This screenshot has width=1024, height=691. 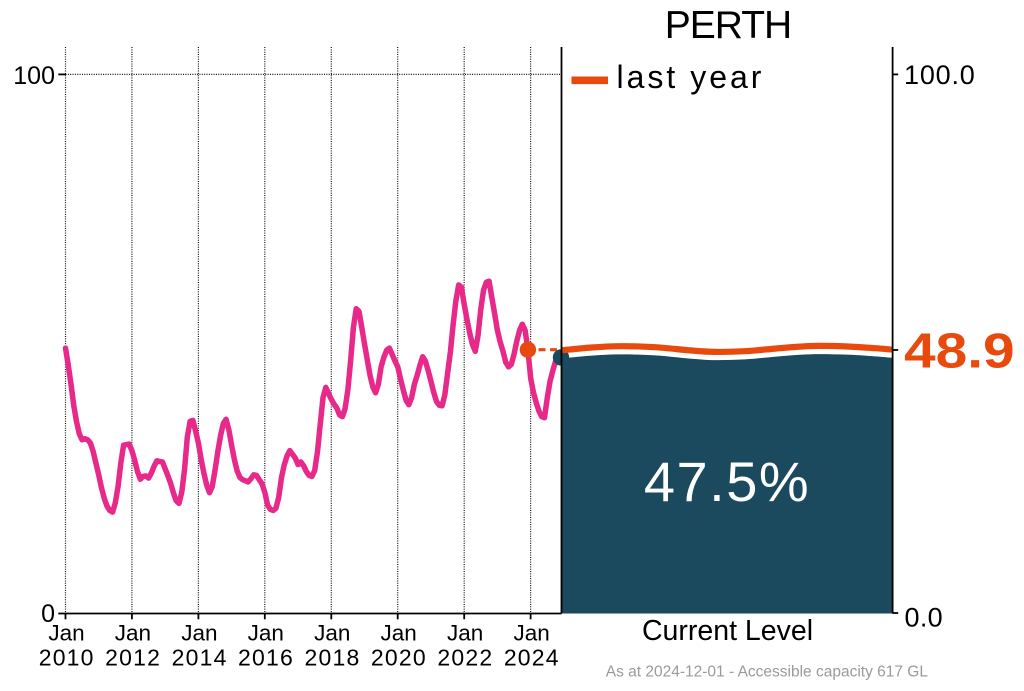 What do you see at coordinates (67, 658) in the screenshot?
I see `svg-text: 2010` at bounding box center [67, 658].